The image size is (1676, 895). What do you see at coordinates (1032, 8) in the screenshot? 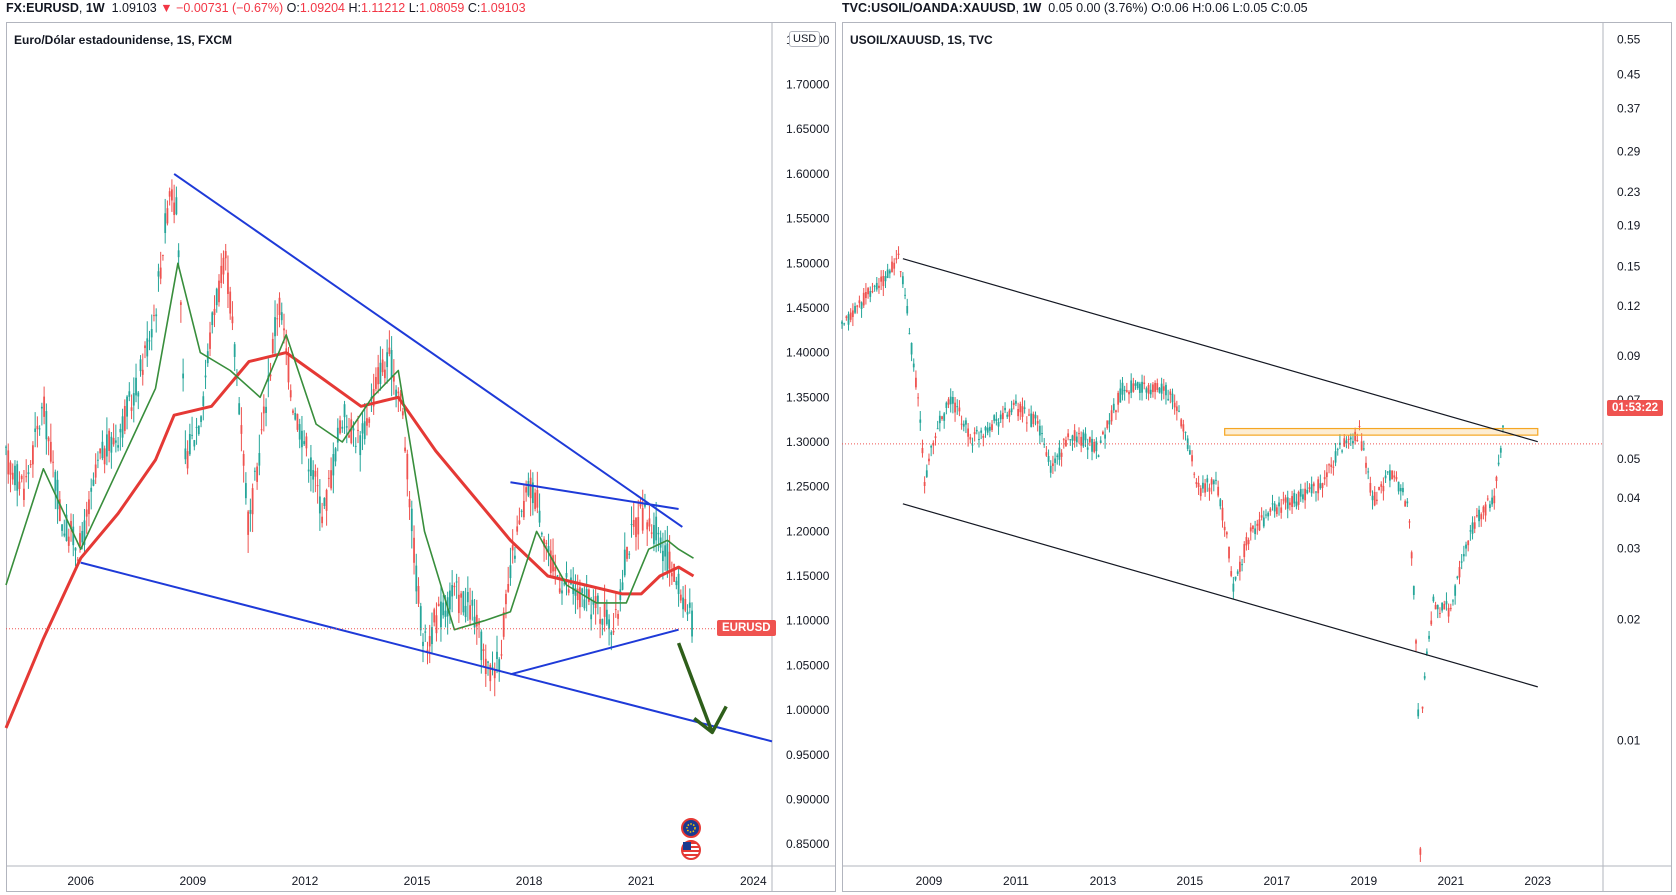
I see `right-interval: 1W` at bounding box center [1032, 8].